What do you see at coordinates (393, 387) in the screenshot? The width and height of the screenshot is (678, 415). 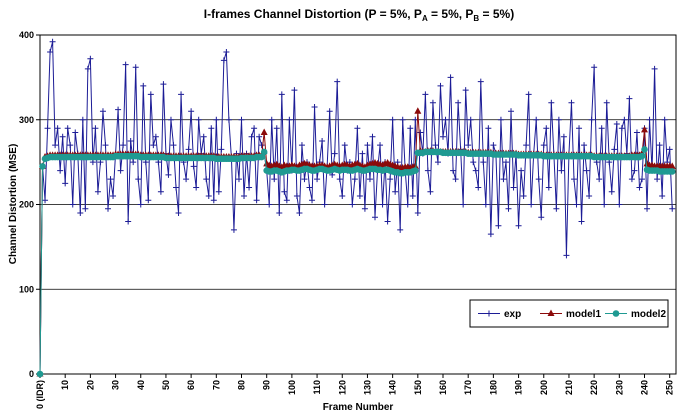 I see `x-tick-label: 140` at bounding box center [393, 387].